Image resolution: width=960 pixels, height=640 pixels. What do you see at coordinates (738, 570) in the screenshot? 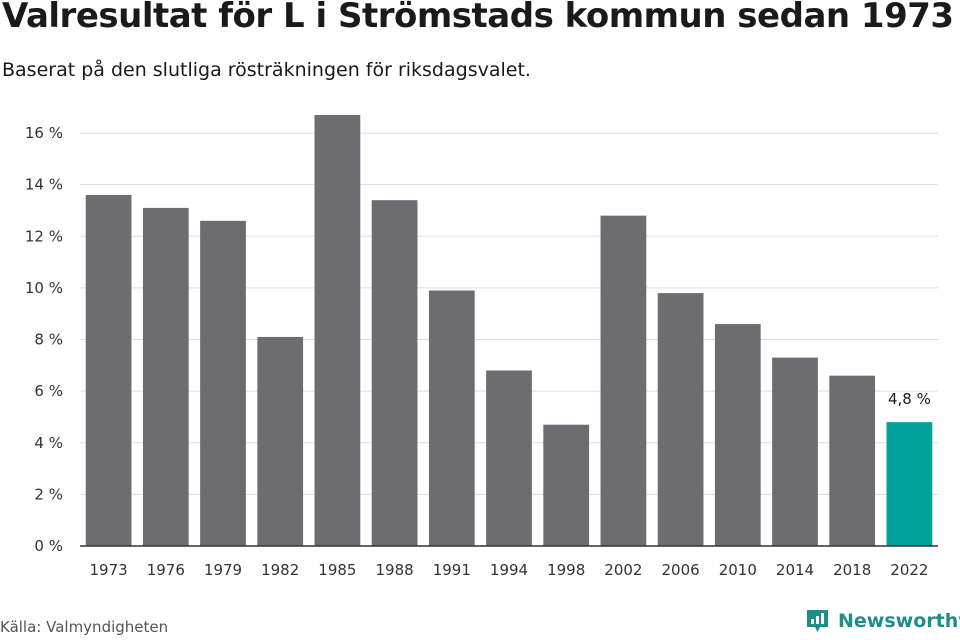
I see `x-tick-label: 2010` at bounding box center [738, 570].